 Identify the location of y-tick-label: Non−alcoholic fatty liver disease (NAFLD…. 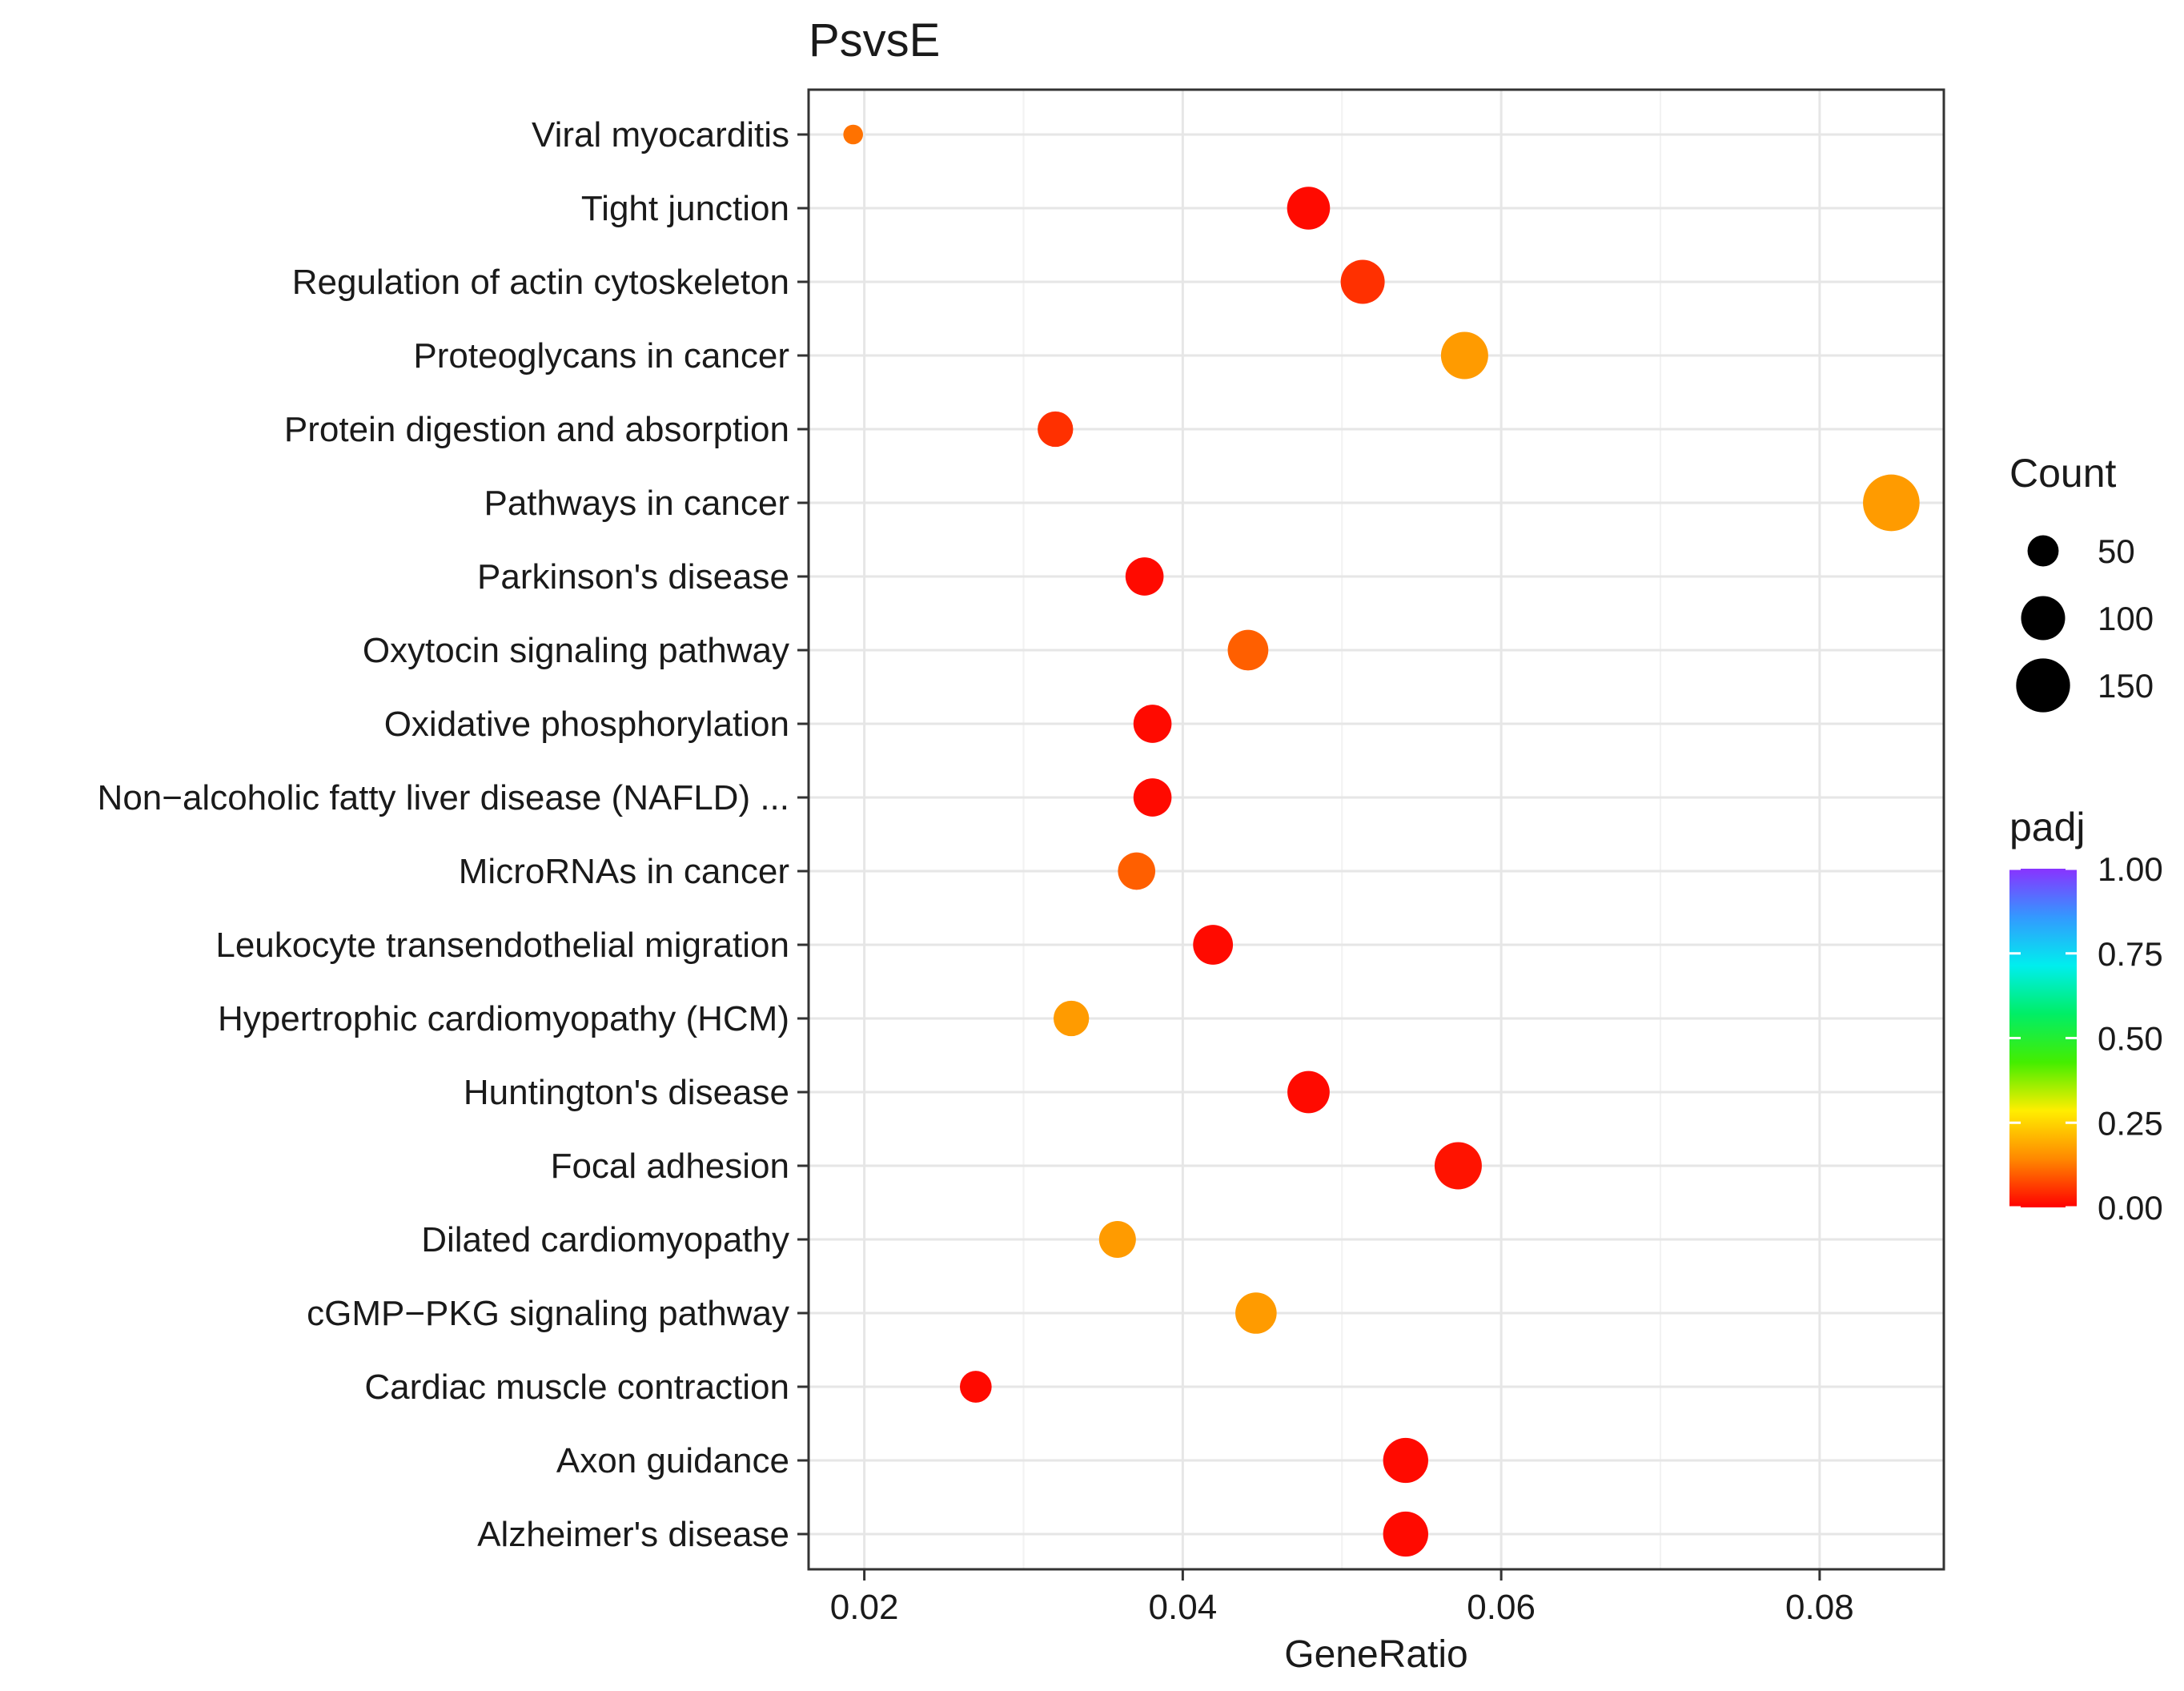
(443, 797).